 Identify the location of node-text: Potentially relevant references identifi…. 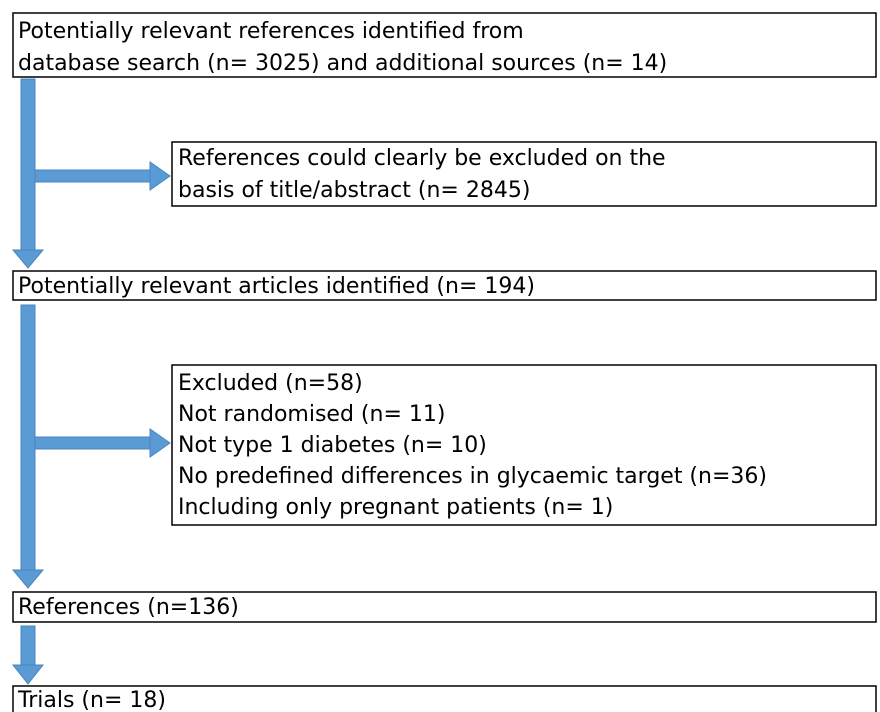
(271, 31).